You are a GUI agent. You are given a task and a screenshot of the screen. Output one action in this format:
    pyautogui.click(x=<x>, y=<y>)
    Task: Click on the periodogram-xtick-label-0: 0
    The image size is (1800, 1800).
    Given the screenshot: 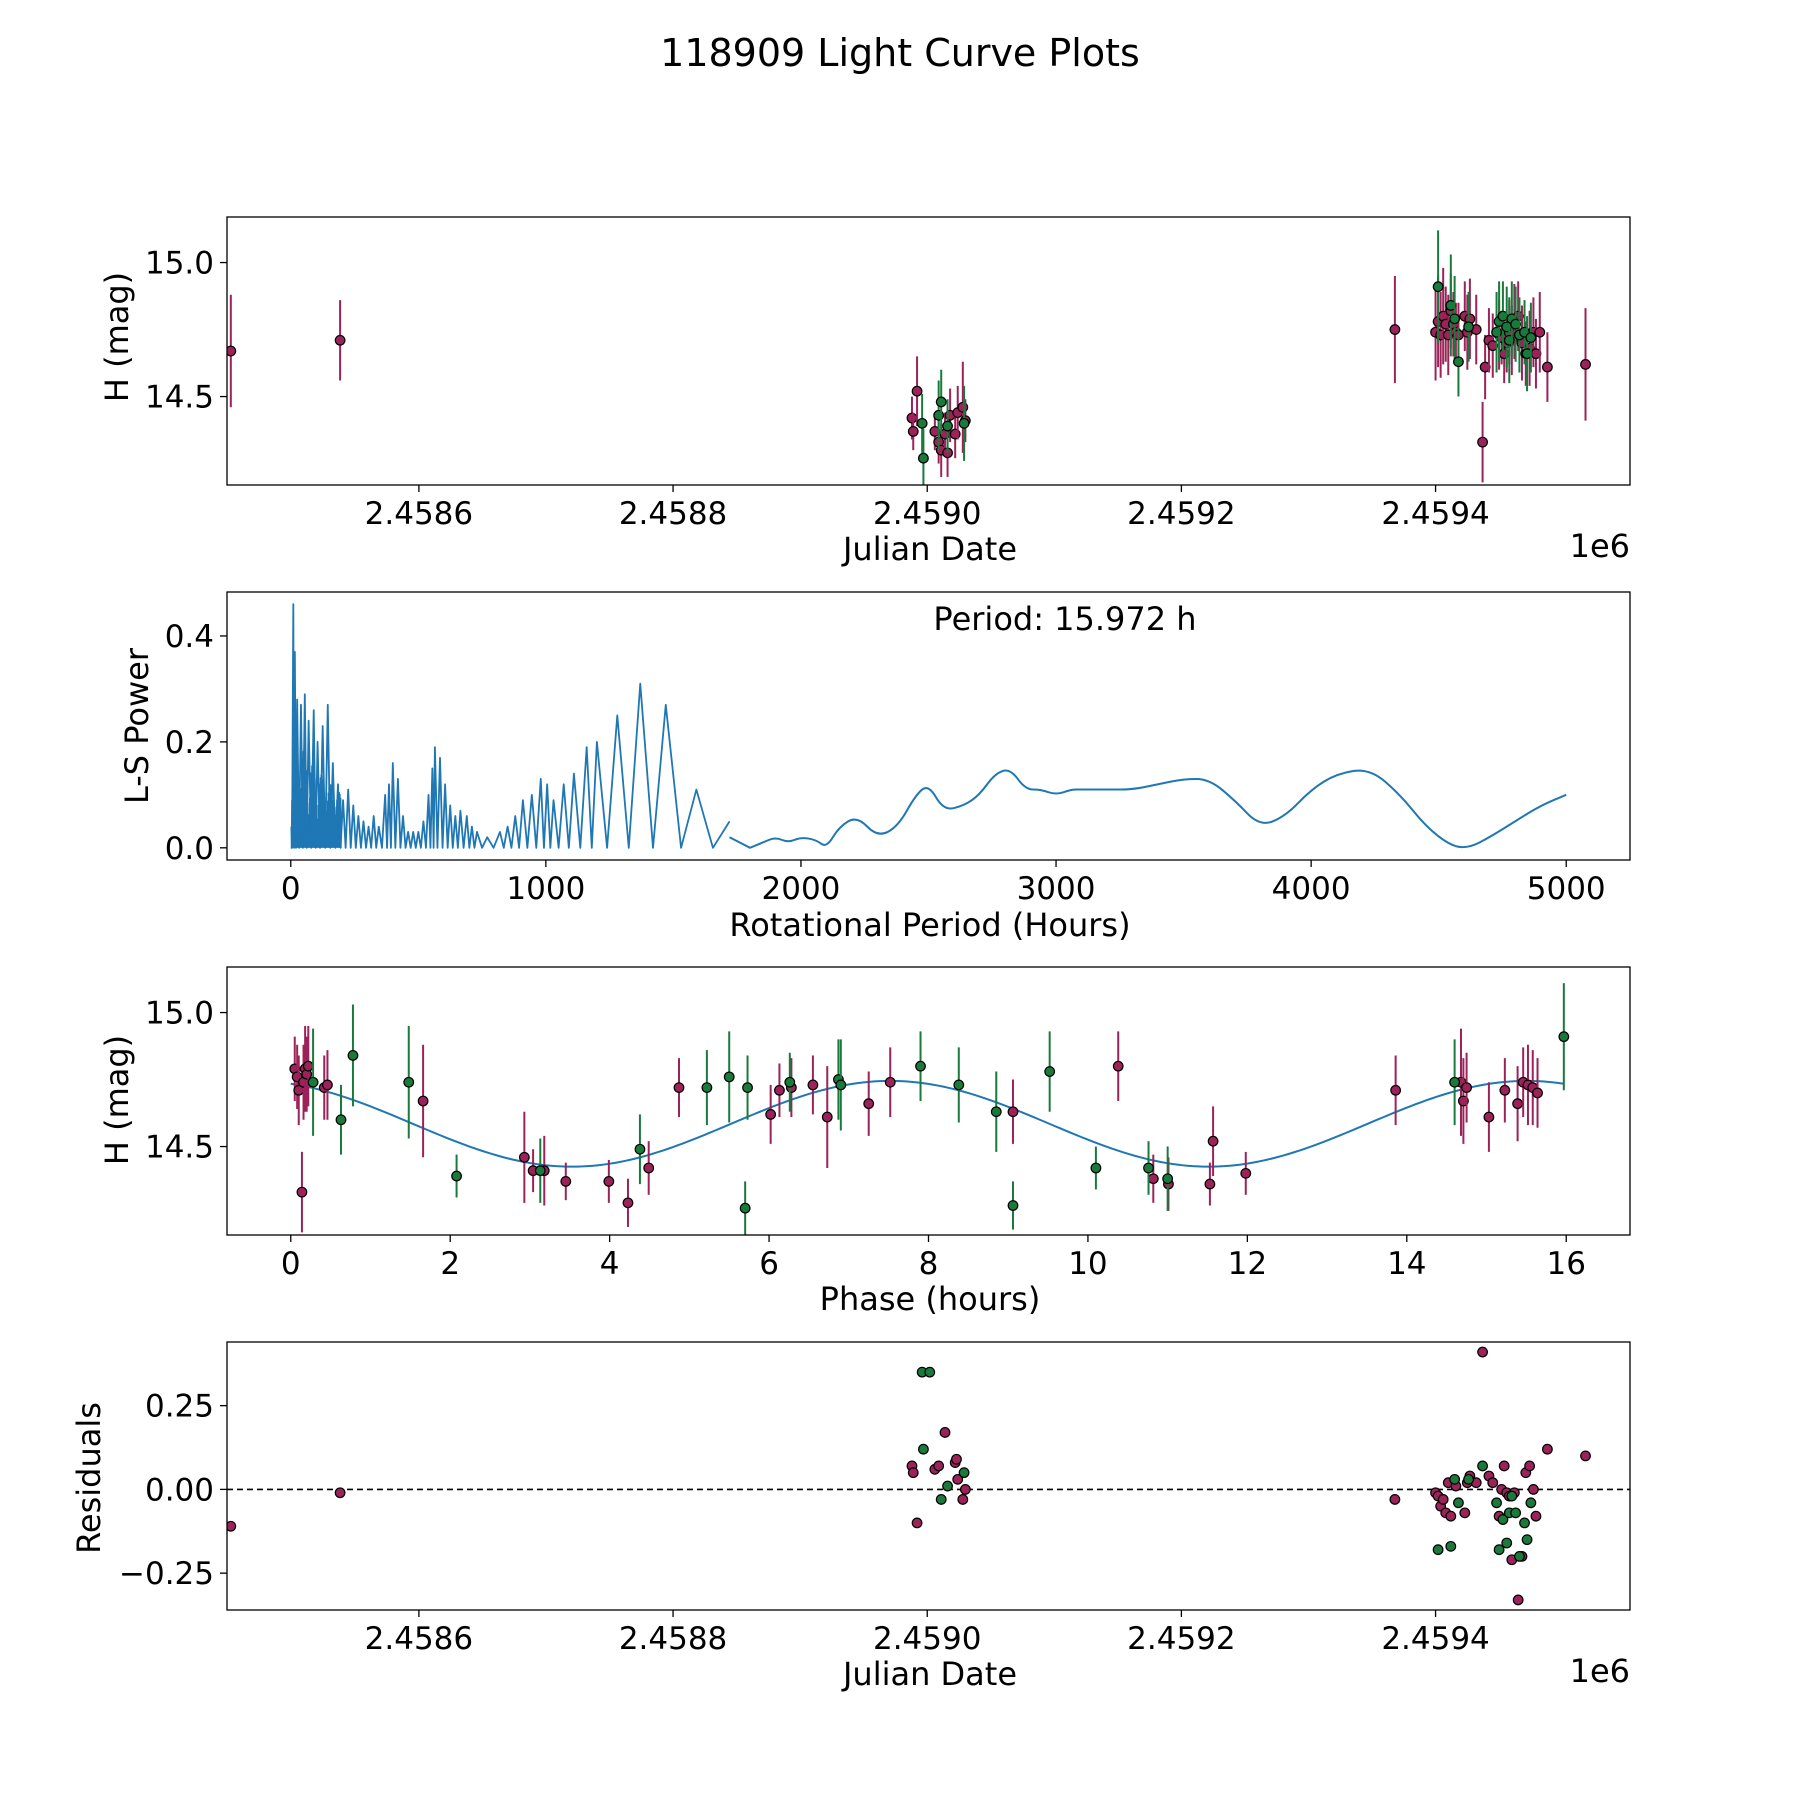 What is the action you would take?
    pyautogui.click(x=291, y=889)
    